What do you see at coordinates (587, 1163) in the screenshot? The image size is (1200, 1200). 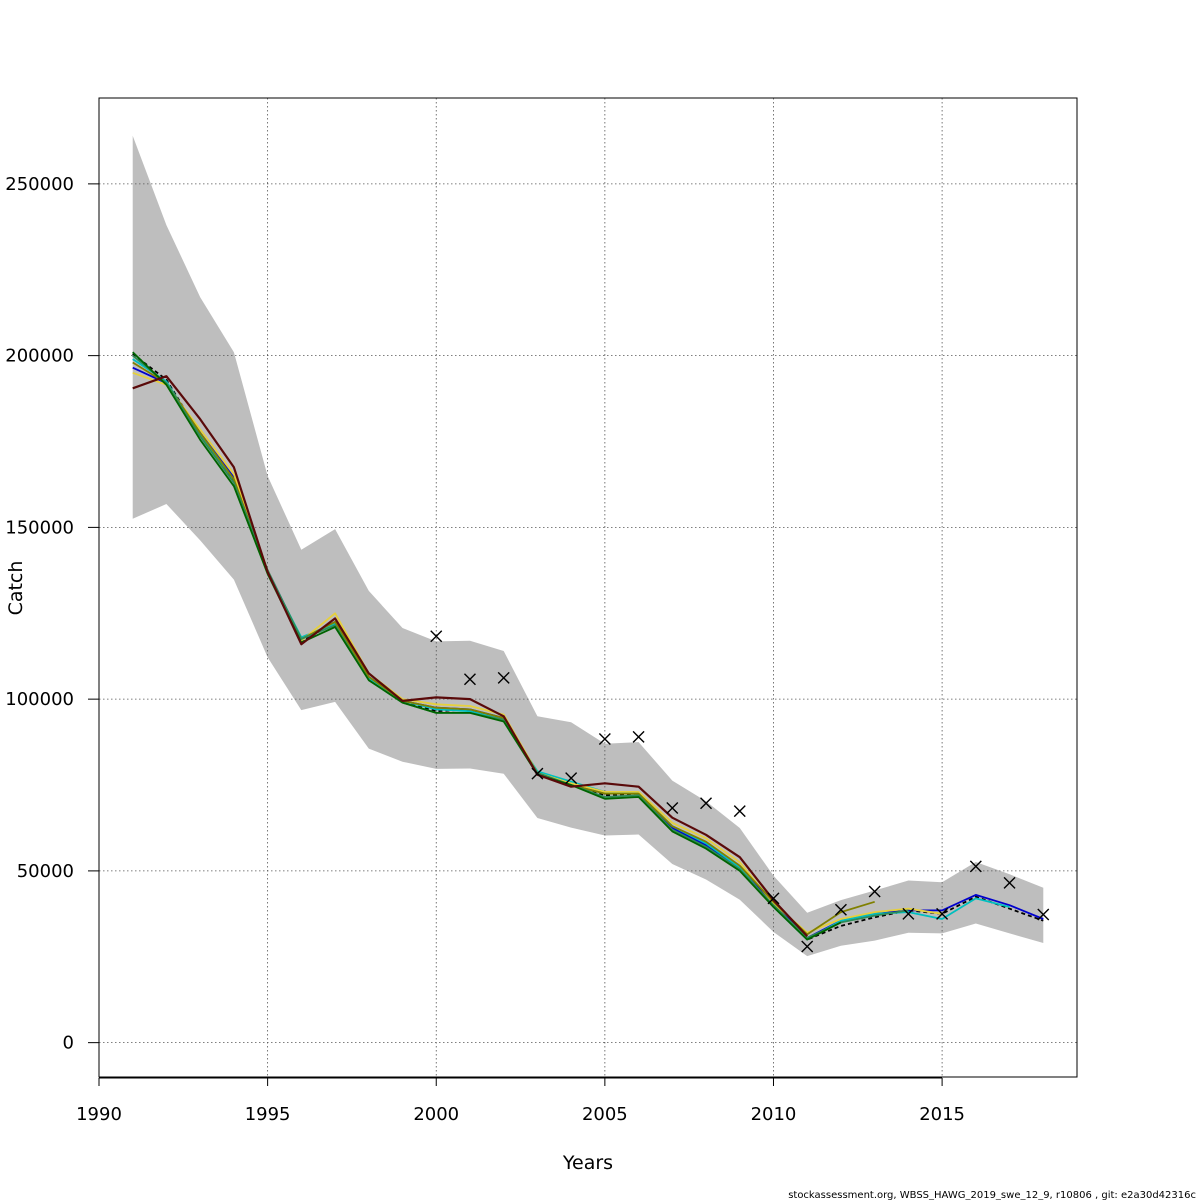 I see `x-axis-title: Years` at bounding box center [587, 1163].